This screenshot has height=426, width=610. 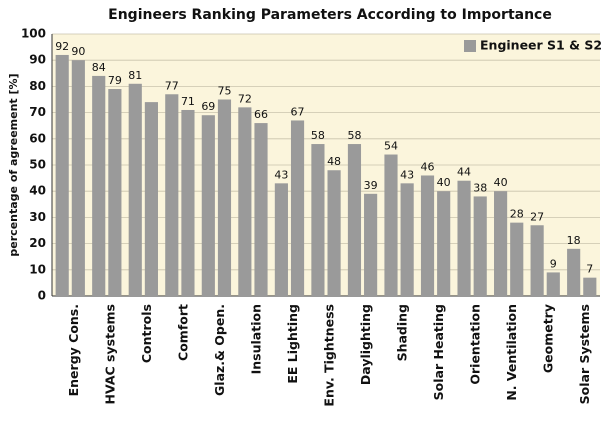 I want to click on y-tick-label: 30, so click(x=37, y=217).